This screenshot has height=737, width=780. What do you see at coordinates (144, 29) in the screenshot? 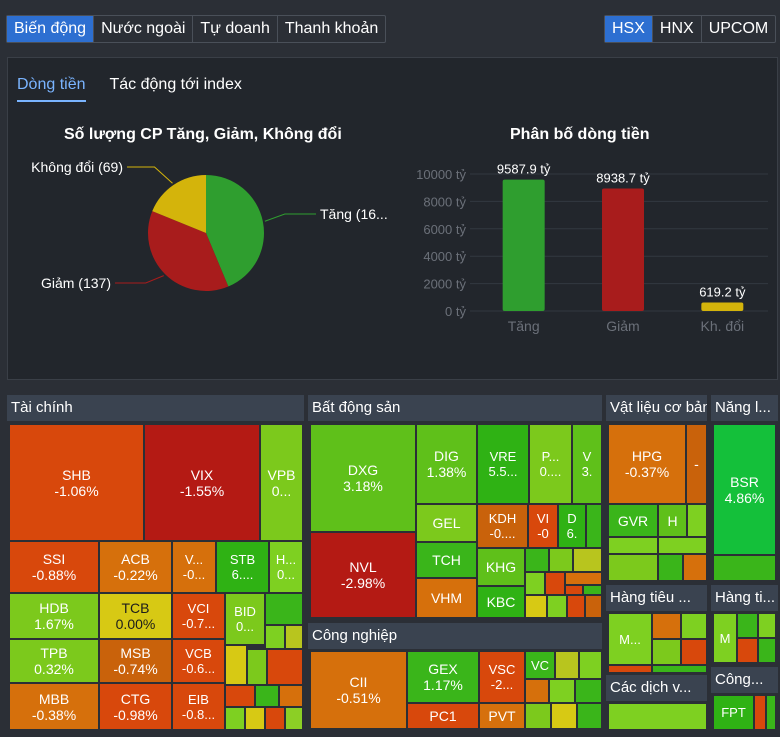
I see `tab-nuoc-ngoai: Nước ngoài` at bounding box center [144, 29].